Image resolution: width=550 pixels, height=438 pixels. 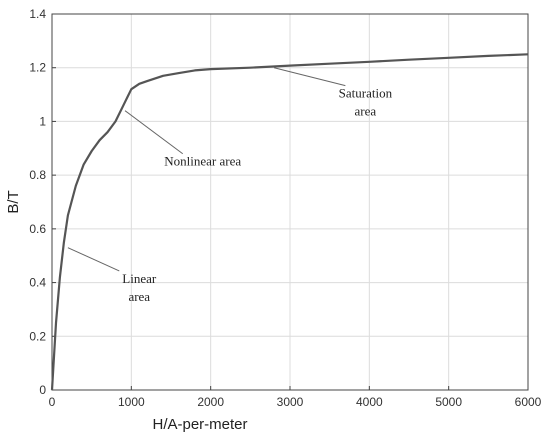 I want to click on annotation-label: Nonlinear area, so click(x=202, y=161).